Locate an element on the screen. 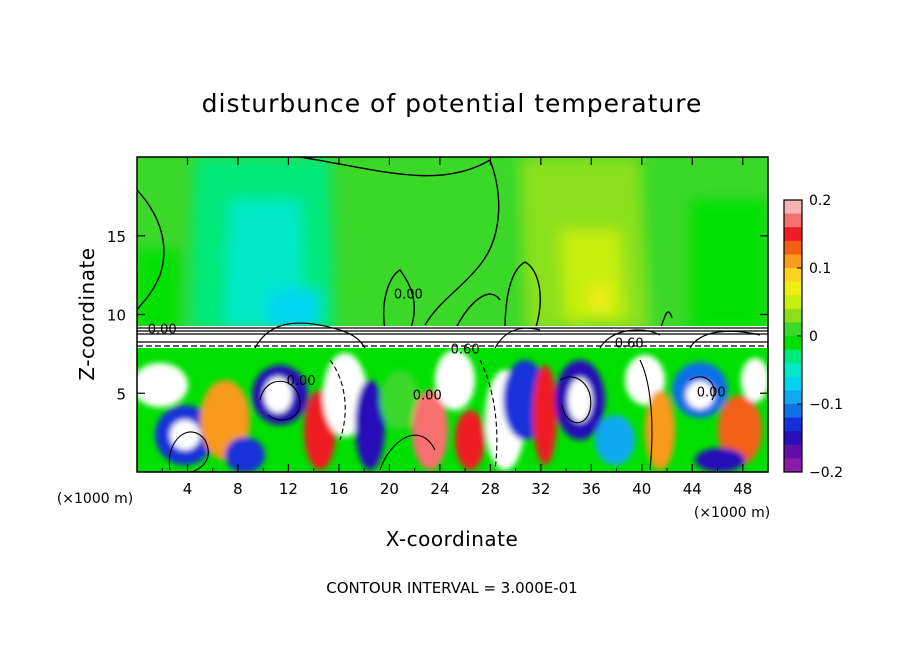  x-unit-right: (×1000 m) is located at coordinates (732, 513).